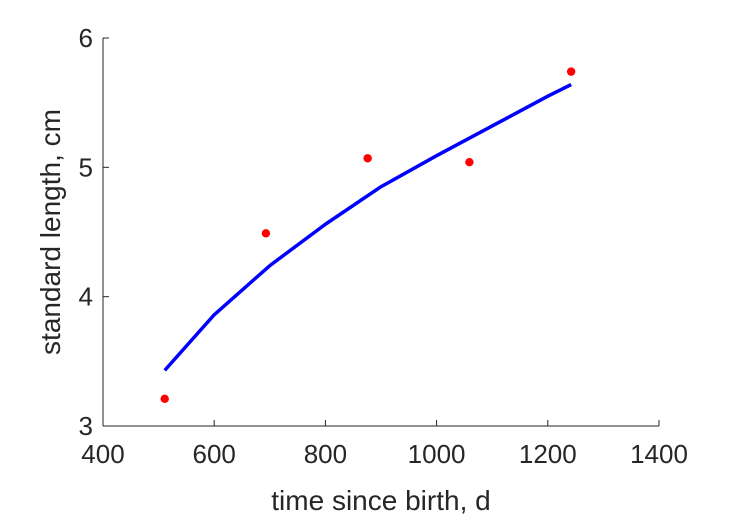 This screenshot has height=521, width=729. I want to click on y-axis-title: standard length, cm, so click(50, 232).